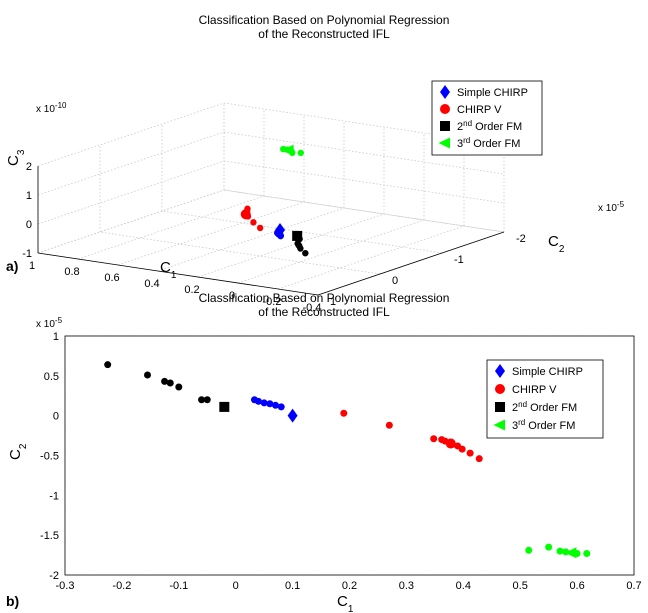 This screenshot has width=648, height=613. What do you see at coordinates (395, 281) in the screenshot?
I see `panel-a-c2-tick-label: 0` at bounding box center [395, 281].